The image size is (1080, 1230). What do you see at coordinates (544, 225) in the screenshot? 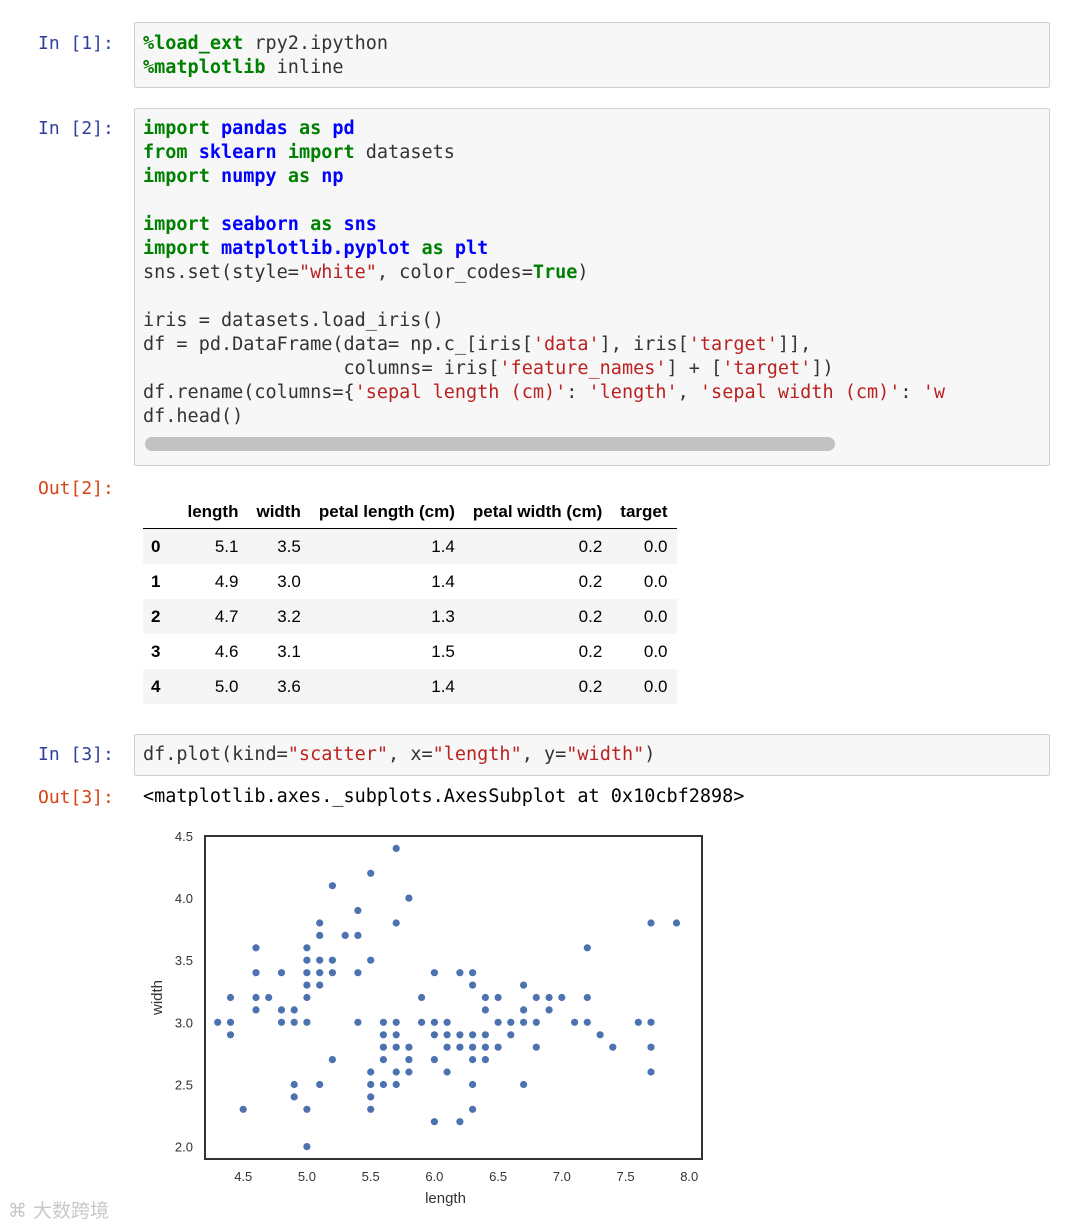
I see `code-line: import seaborn as sns` at bounding box center [544, 225].